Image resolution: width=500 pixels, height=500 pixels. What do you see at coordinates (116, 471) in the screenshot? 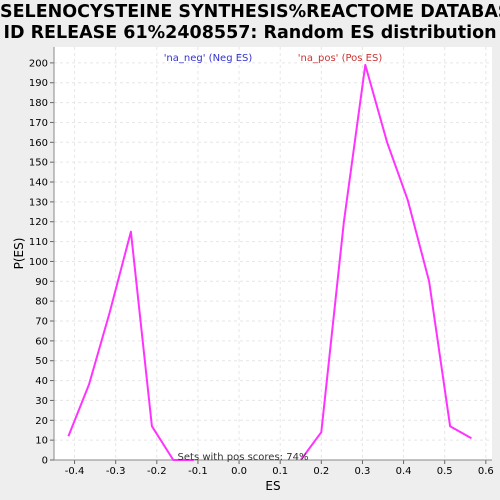
I see `x-tick-label: -0.3` at bounding box center [116, 471].